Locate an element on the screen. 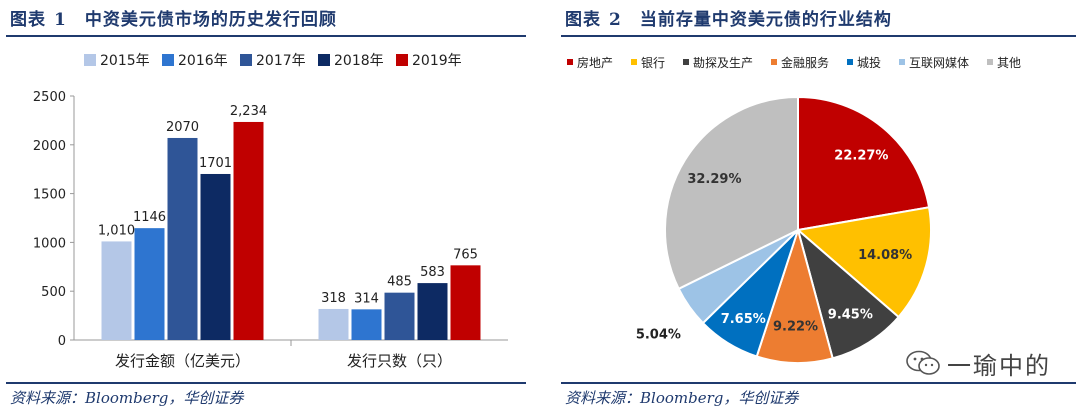 The height and width of the screenshot is (412, 1080). figure-1-text: 中资美元债市场的历史发行回顾 is located at coordinates (210, 20).